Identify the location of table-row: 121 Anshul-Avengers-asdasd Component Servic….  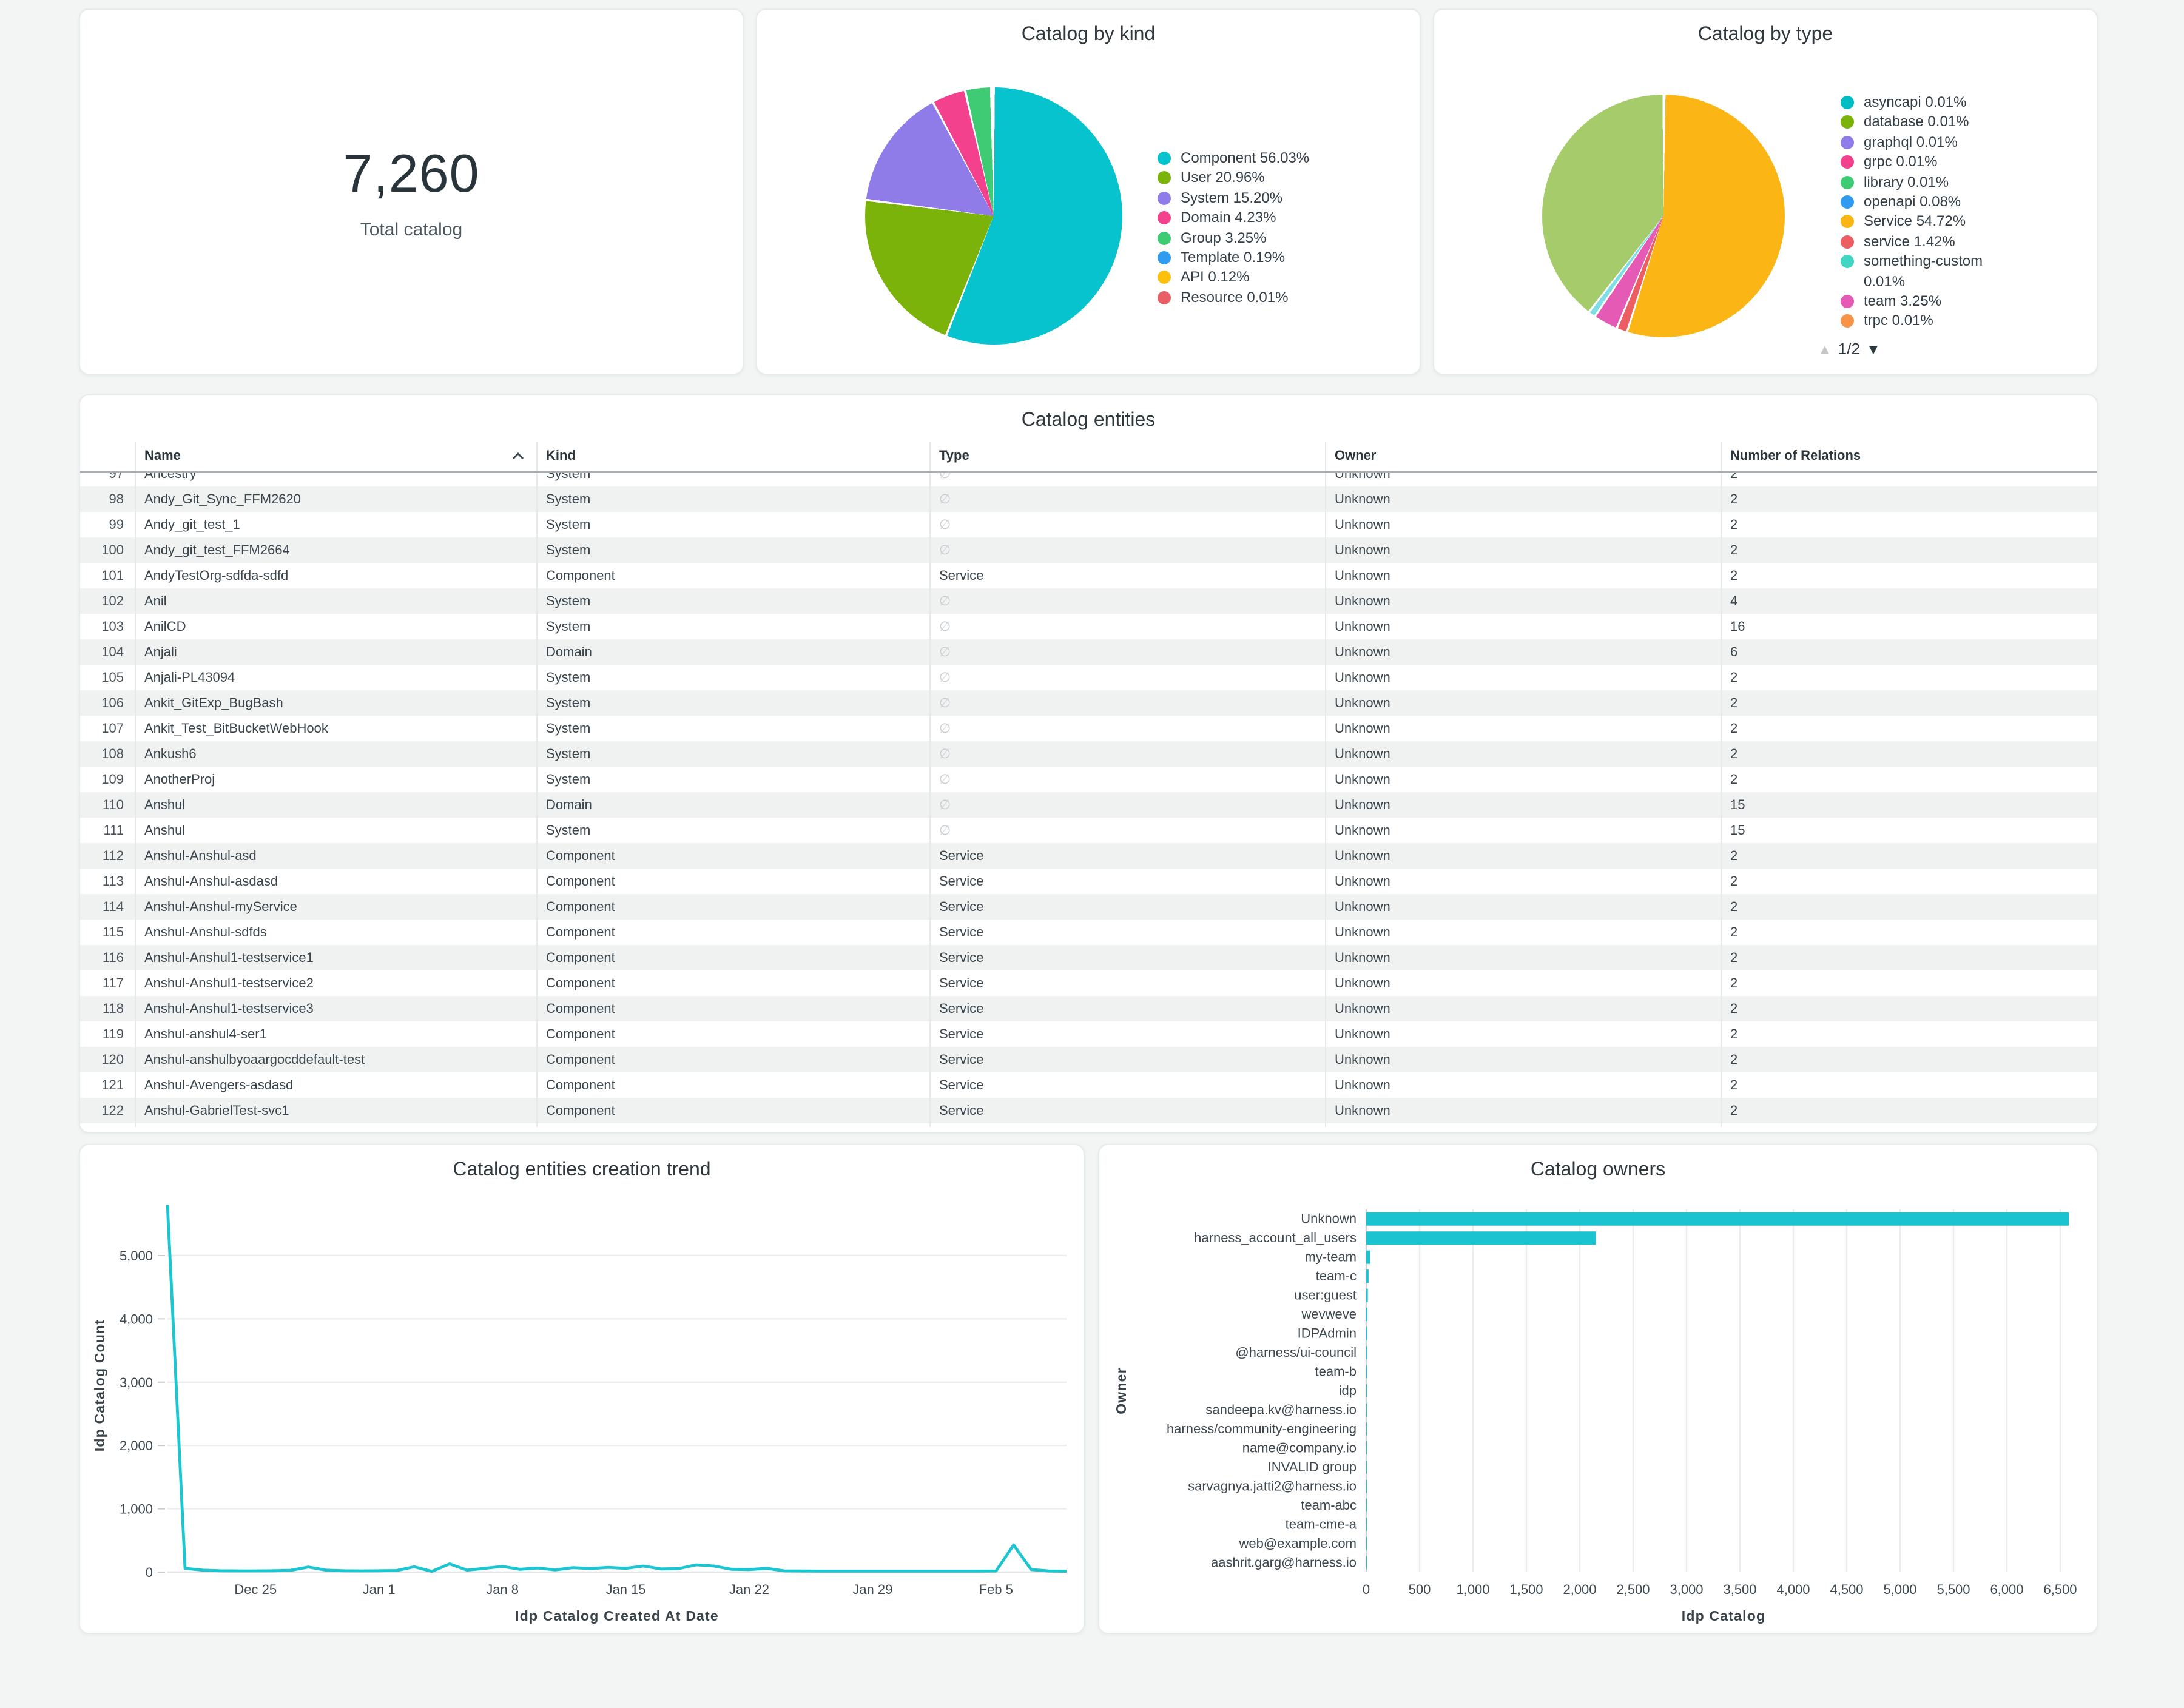
(1088, 1085).